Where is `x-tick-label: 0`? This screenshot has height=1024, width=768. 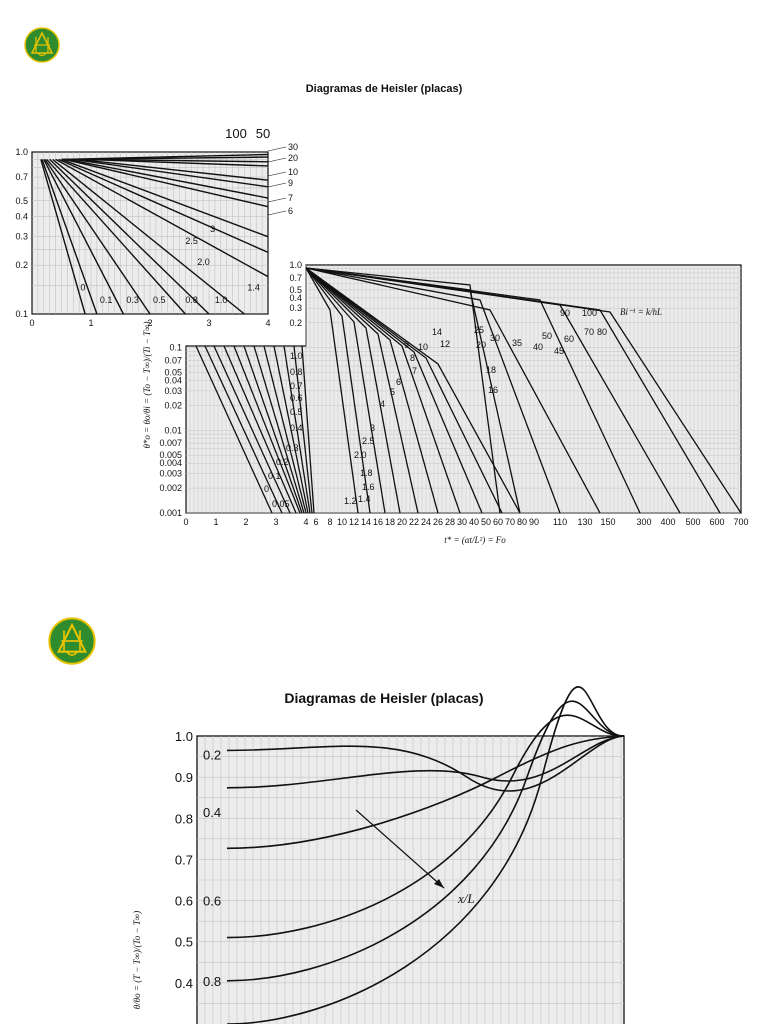
x-tick-label: 0 is located at coordinates (185, 522).